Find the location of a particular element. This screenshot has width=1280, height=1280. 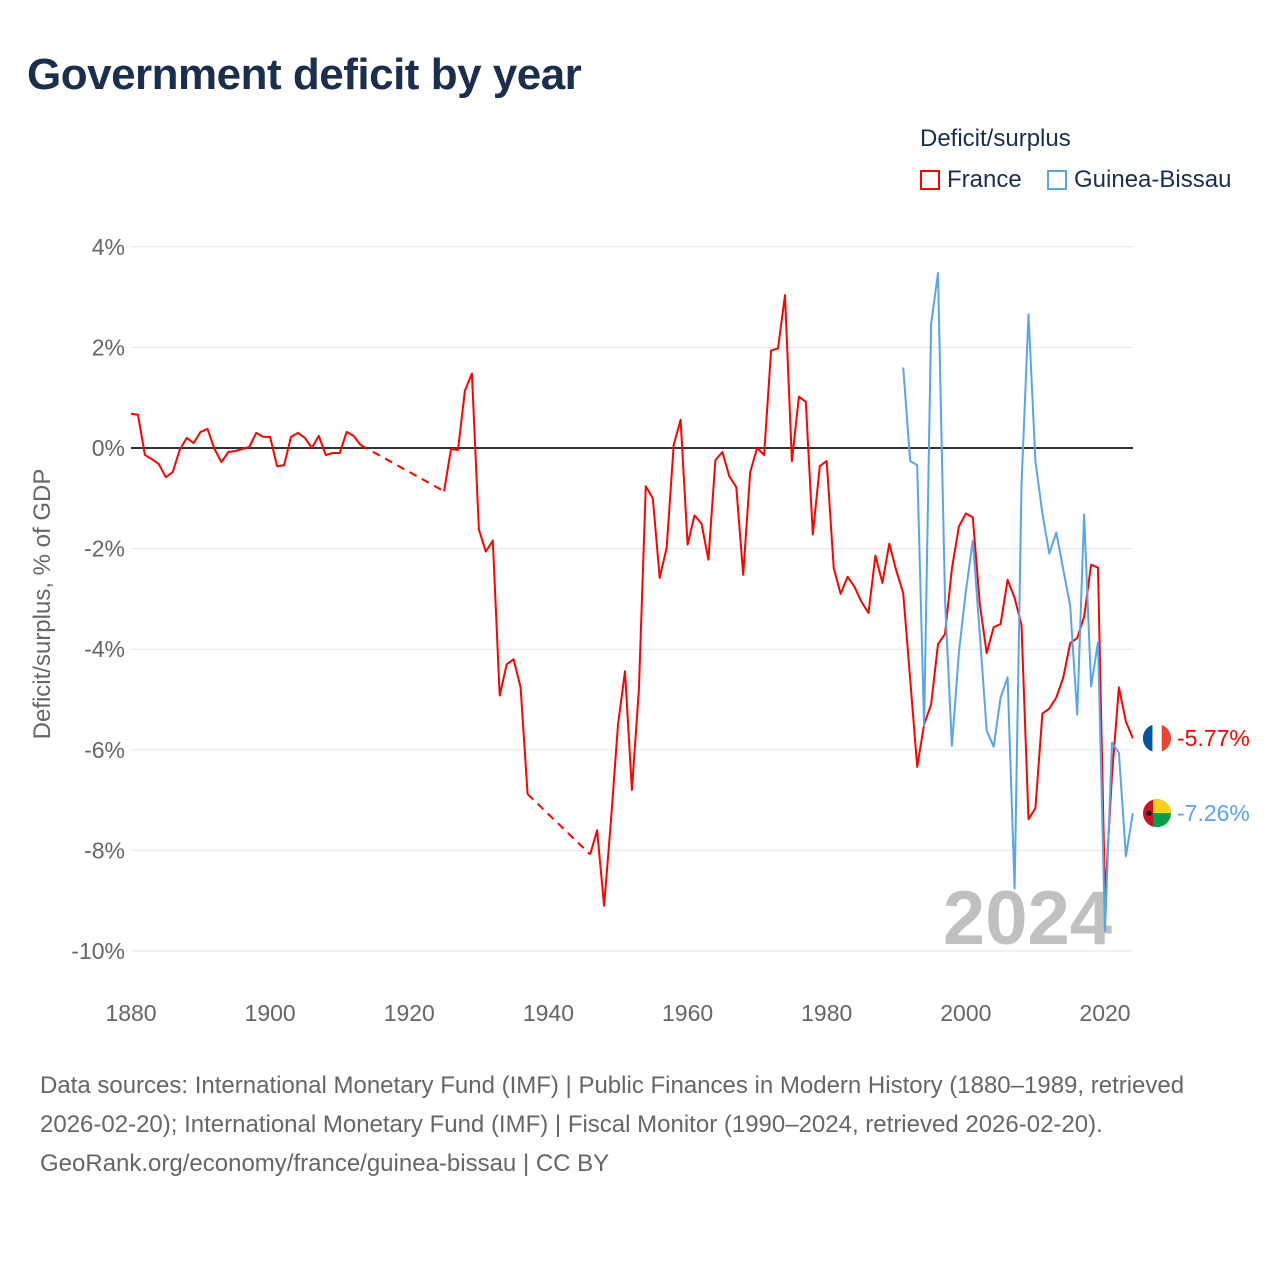

x-tick-label: 1960 is located at coordinates (687, 1013).